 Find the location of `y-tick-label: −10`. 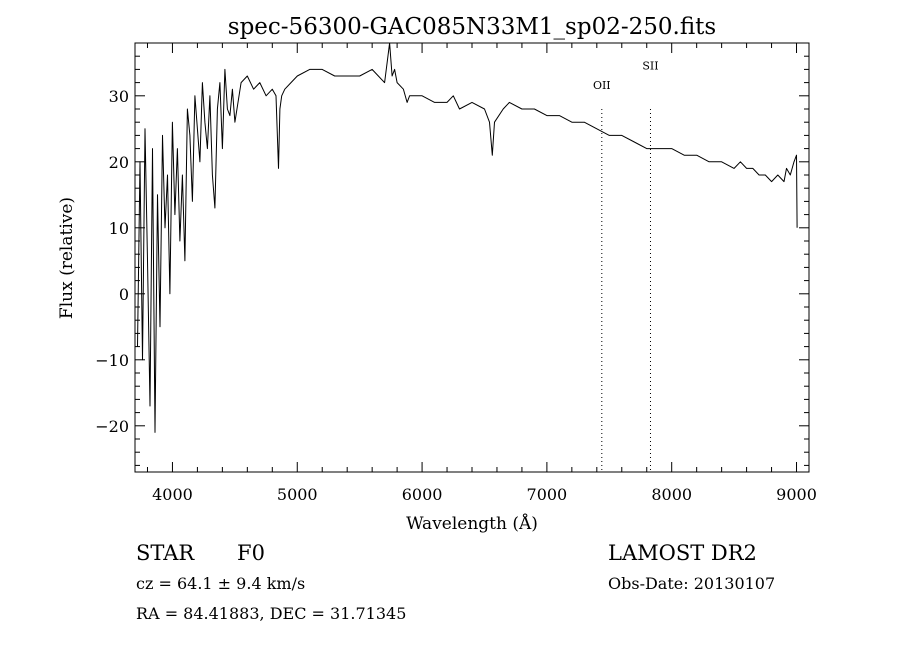

y-tick-label: −10 is located at coordinates (112, 360).